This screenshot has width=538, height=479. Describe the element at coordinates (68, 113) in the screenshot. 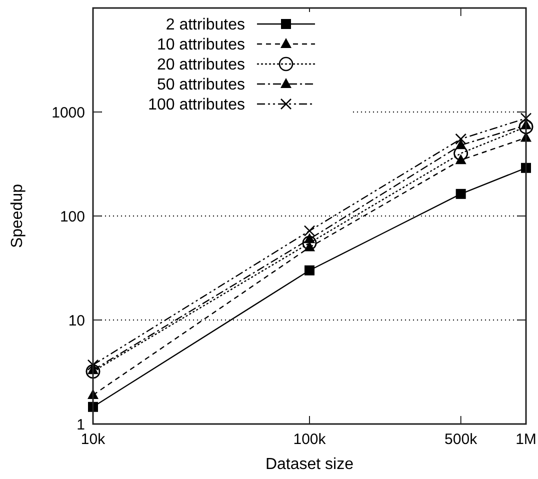

I see `y-tick-label: 1000` at that location.